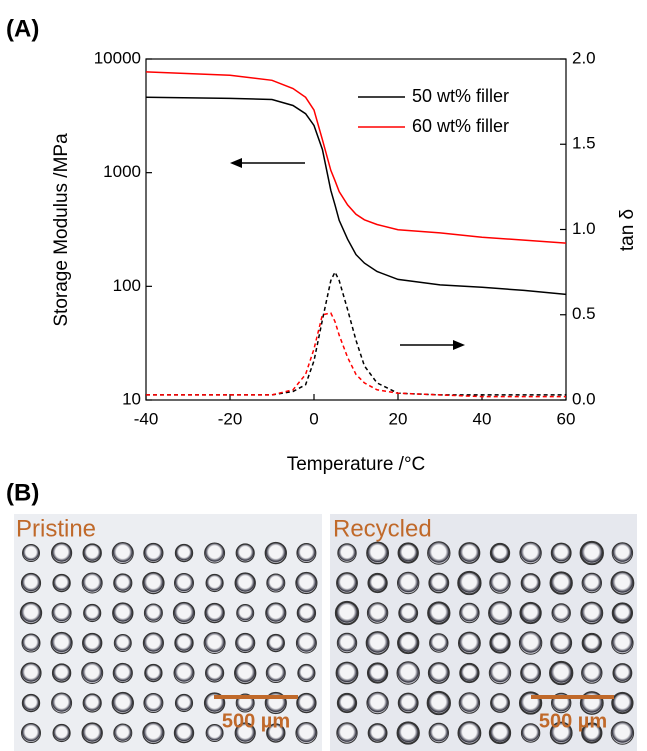  I want to click on series-line, so click(356, 355).